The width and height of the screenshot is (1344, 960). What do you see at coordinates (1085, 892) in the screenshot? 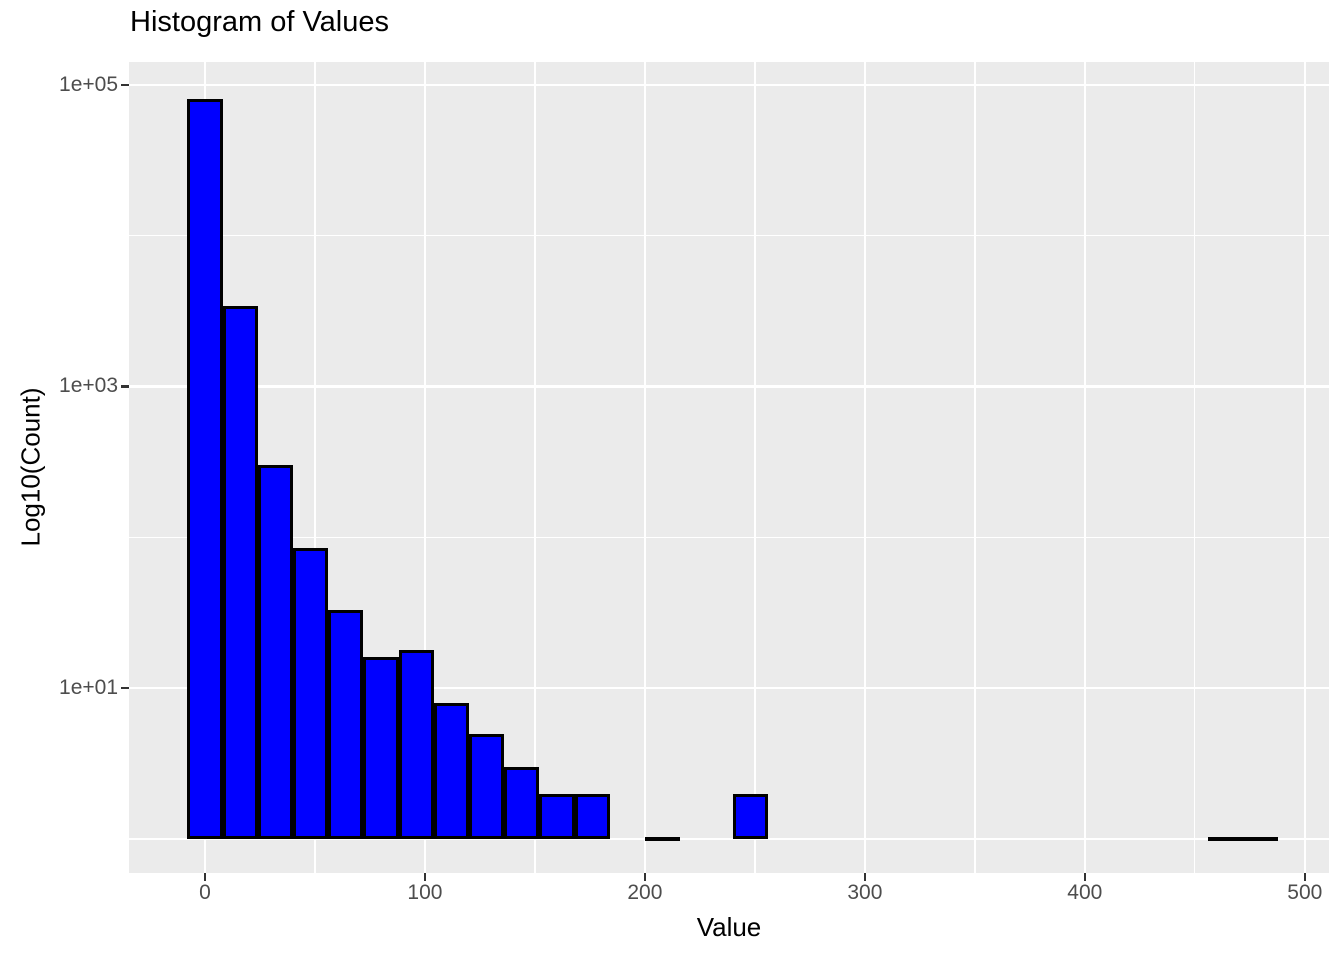
I see `x-tick-label: 400` at bounding box center [1085, 892].